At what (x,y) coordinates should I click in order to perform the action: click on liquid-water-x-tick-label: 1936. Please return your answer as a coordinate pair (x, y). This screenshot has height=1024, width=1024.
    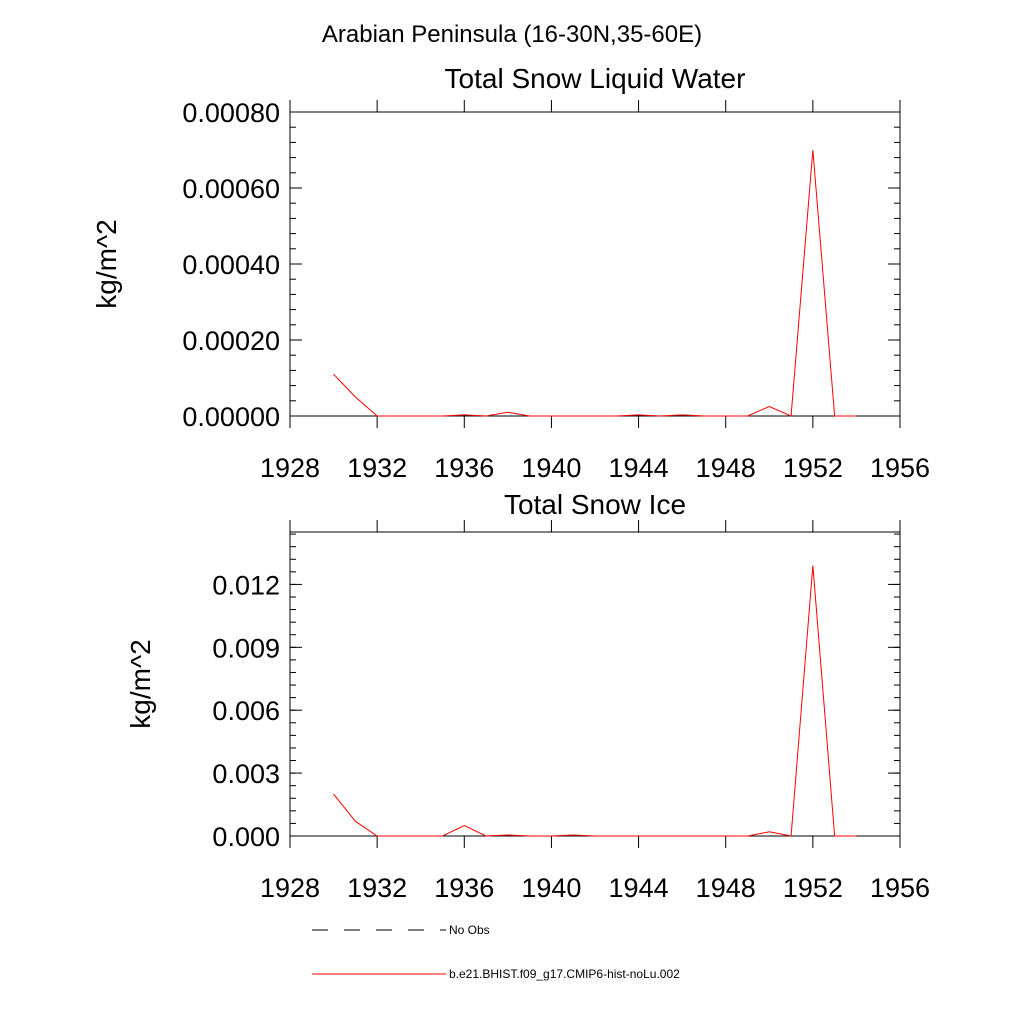
    Looking at the image, I should click on (464, 468).